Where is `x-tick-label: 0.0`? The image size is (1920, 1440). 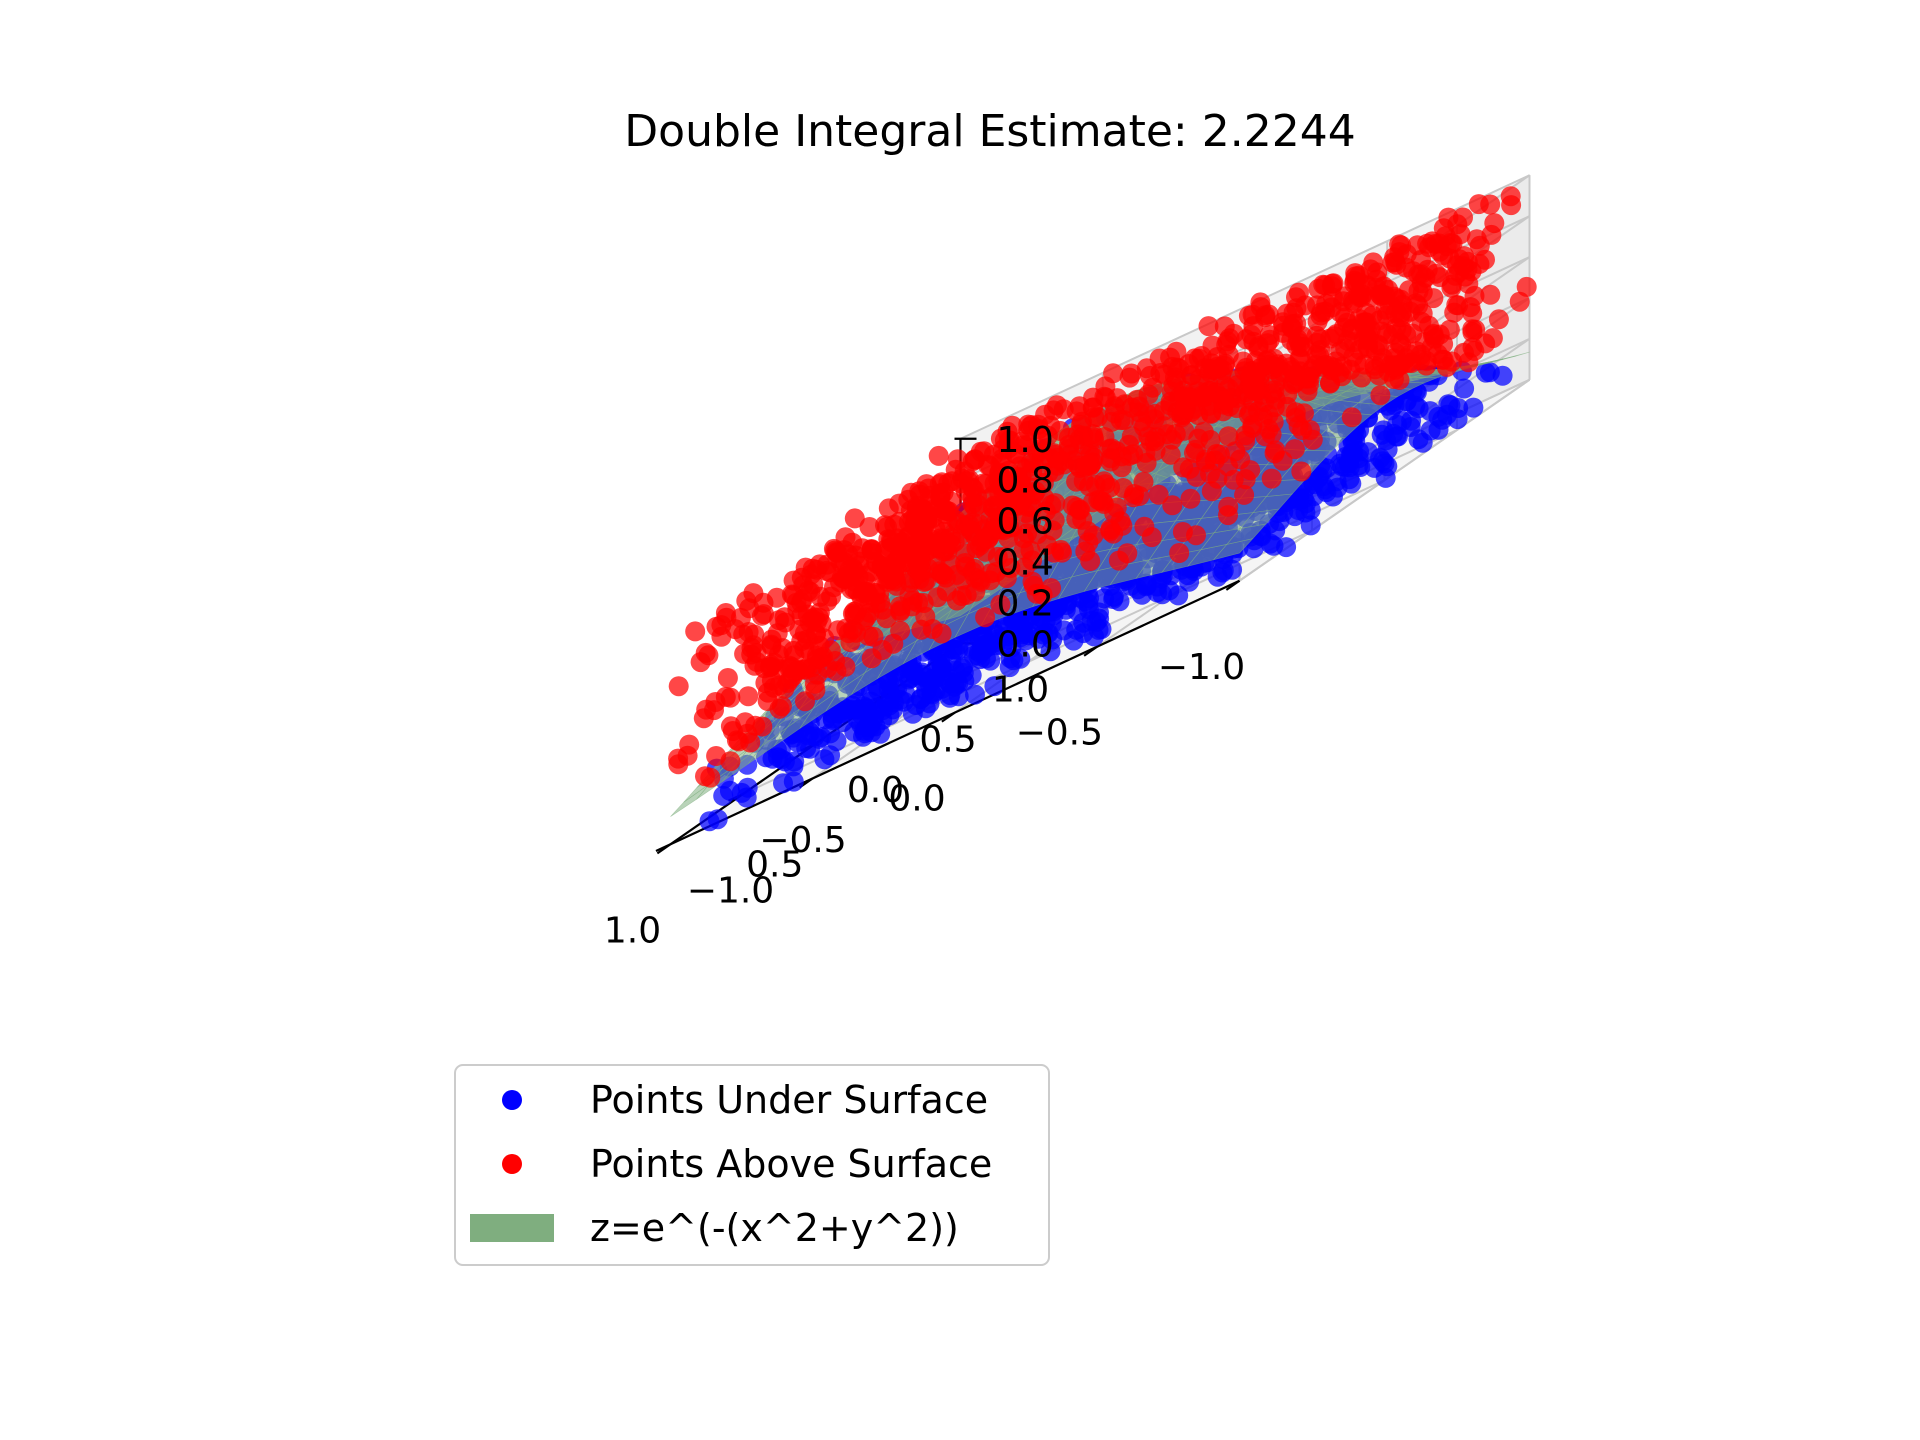 x-tick-label: 0.0 is located at coordinates (916, 799).